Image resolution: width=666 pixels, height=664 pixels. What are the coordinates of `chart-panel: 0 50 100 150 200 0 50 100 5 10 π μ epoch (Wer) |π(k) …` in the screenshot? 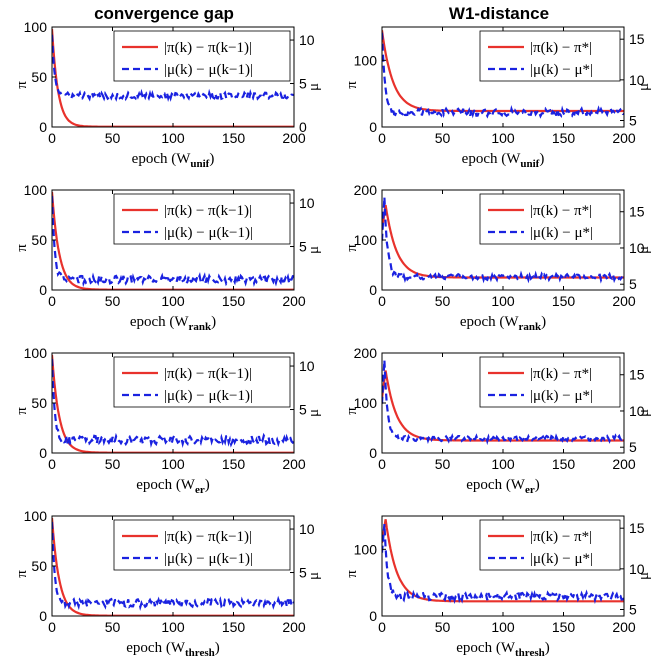 It's located at (168, 420).